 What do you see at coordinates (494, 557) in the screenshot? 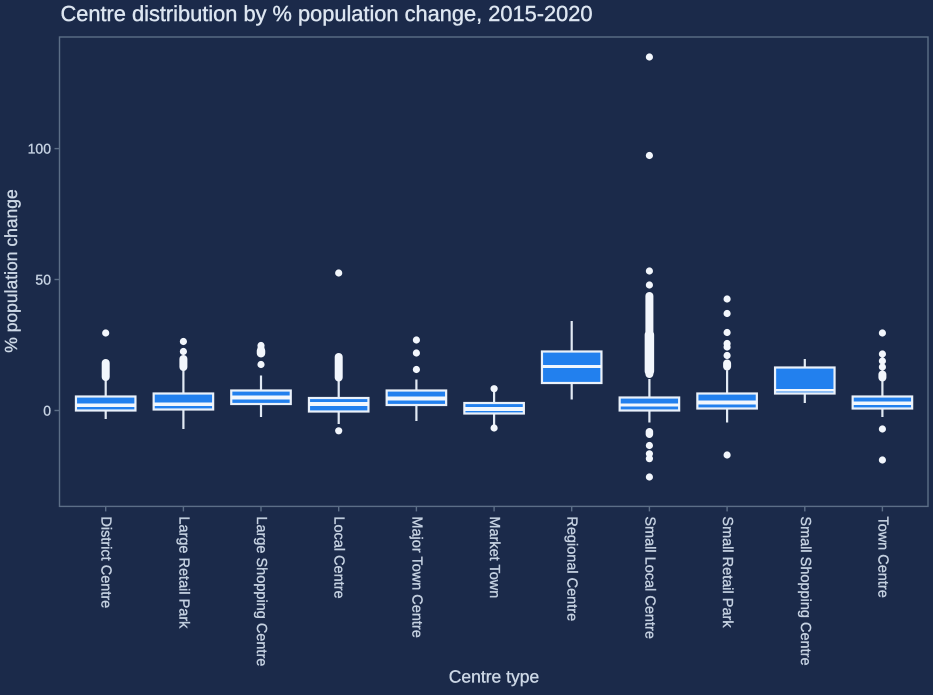
I see `svg-text: Market Town` at bounding box center [494, 557].